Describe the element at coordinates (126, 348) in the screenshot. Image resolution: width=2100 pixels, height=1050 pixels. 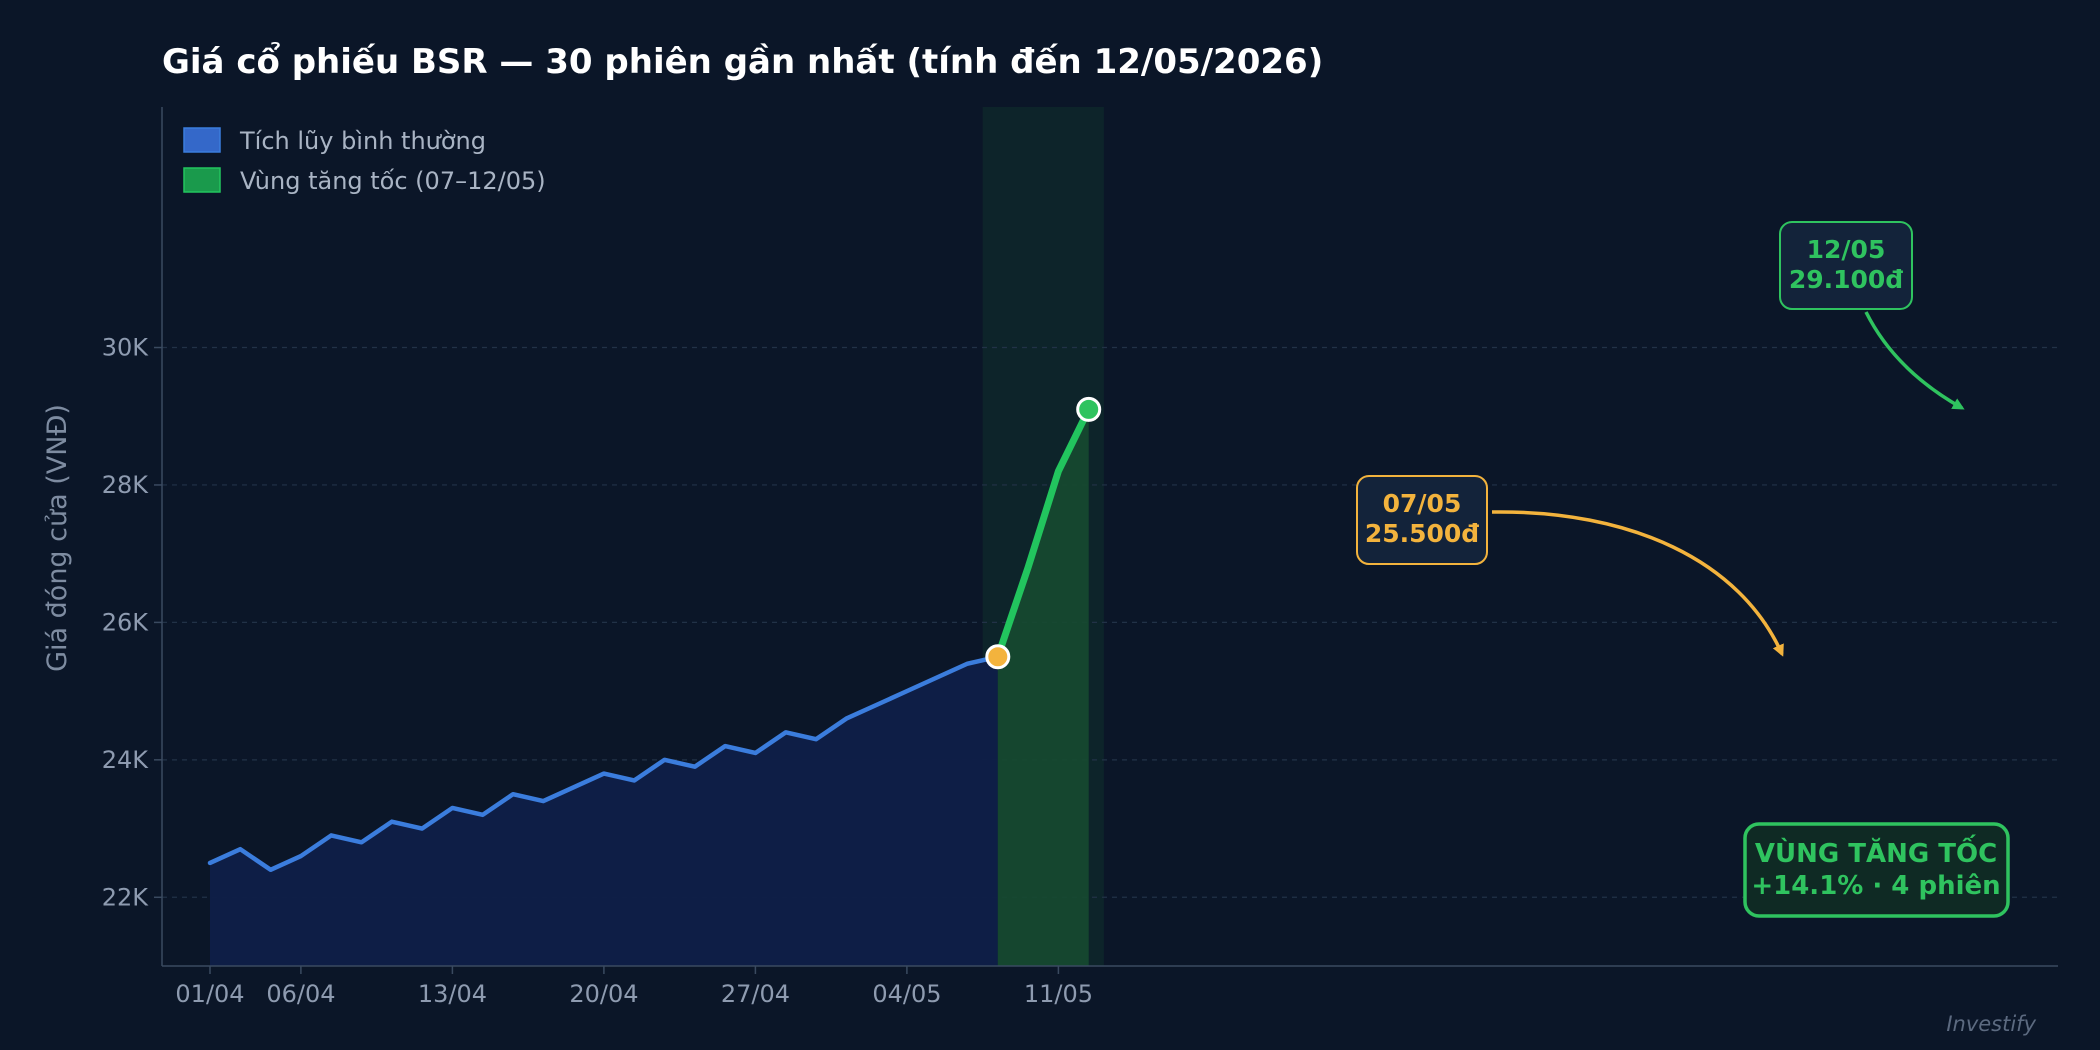
I see `y-tick-label: 30K` at that location.